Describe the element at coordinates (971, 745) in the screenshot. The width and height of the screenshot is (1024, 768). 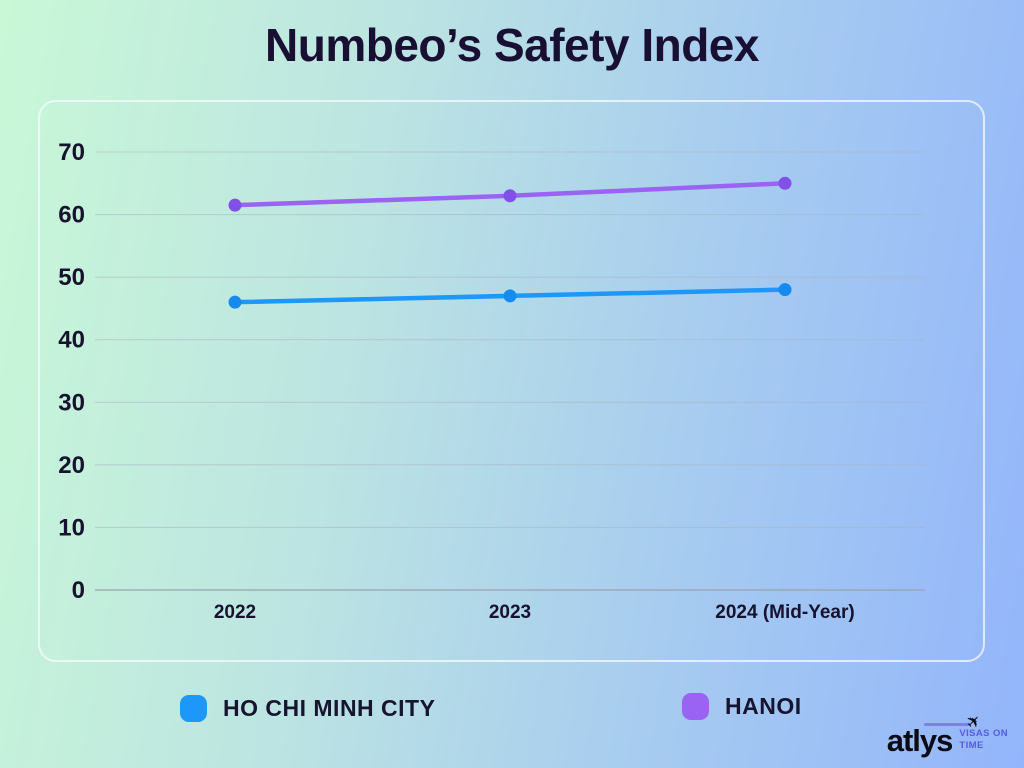
I see `tagline-line-2: TIME` at that location.